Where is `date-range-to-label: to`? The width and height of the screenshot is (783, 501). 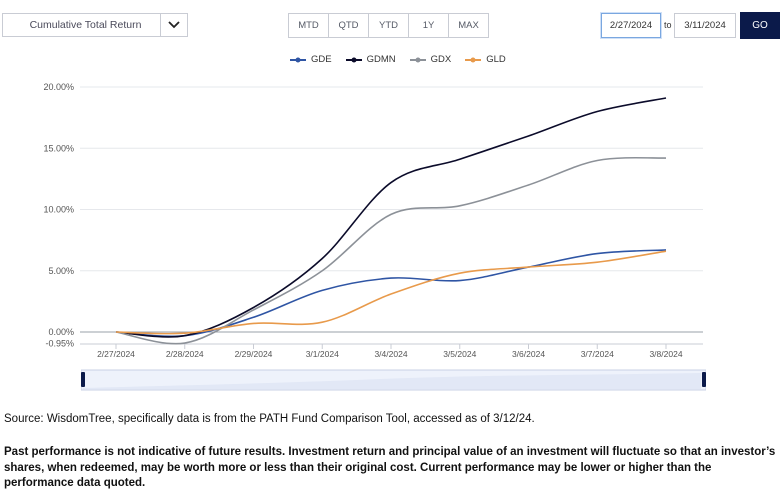
date-range-to-label: to is located at coordinates (668, 25).